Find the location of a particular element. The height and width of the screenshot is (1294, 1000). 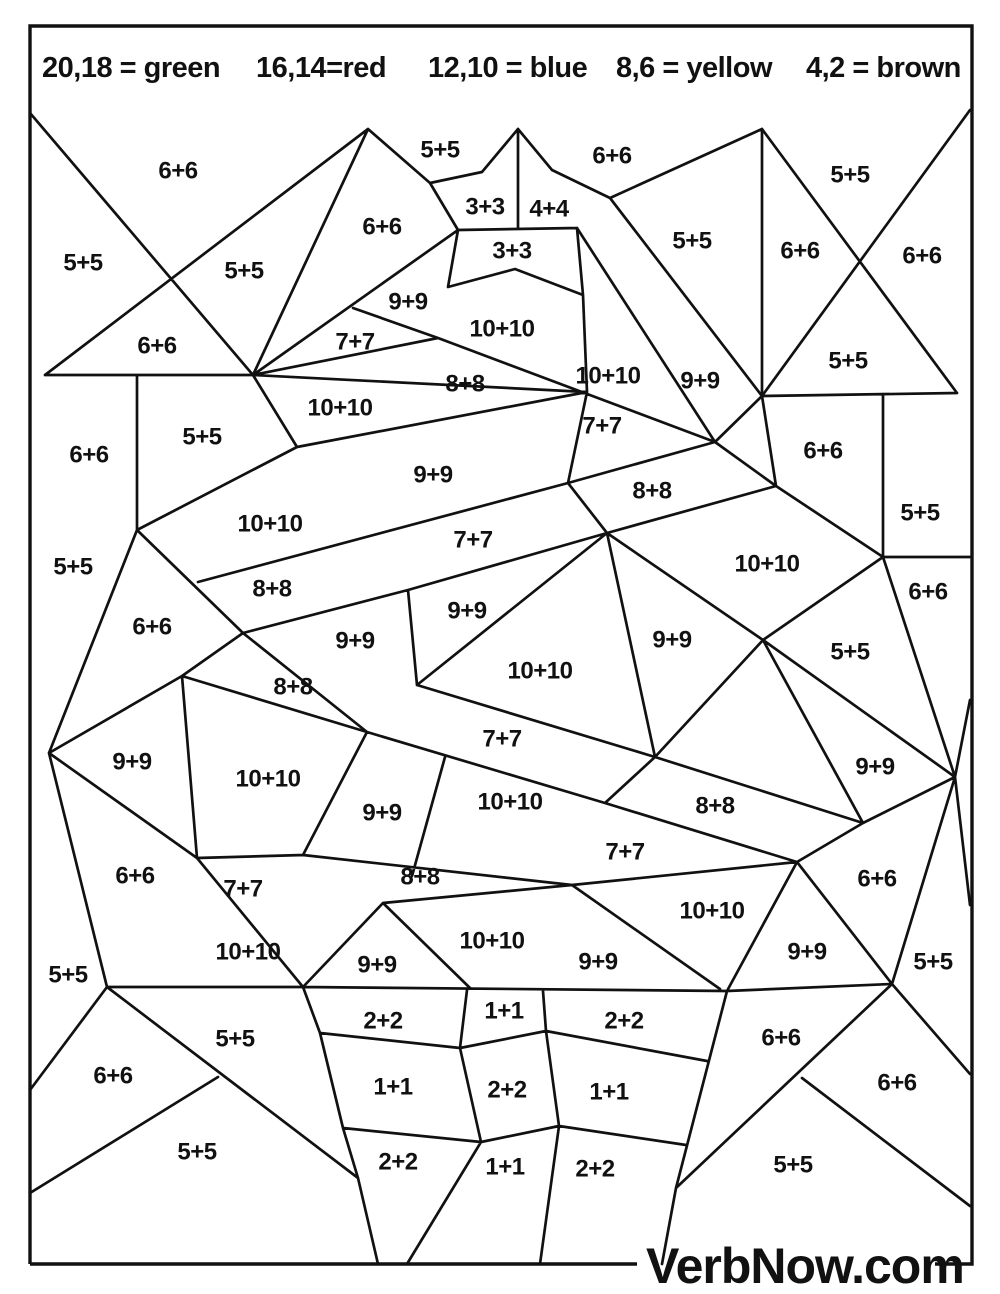

legend-item: 16,14=red is located at coordinates (321, 68).